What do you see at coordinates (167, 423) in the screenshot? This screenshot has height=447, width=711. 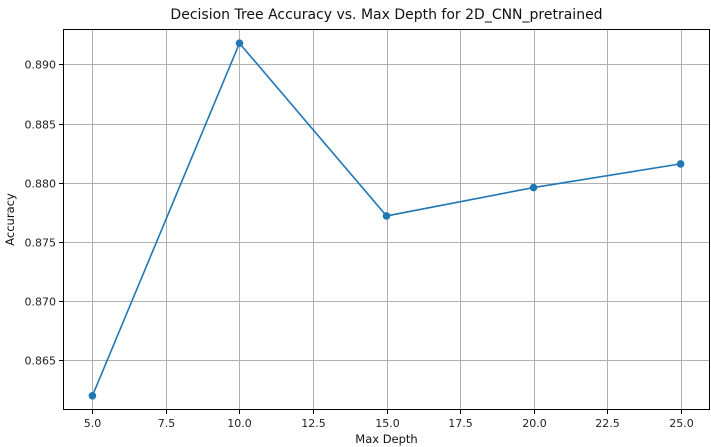 I see `x-tick-label: 7.5` at bounding box center [167, 423].